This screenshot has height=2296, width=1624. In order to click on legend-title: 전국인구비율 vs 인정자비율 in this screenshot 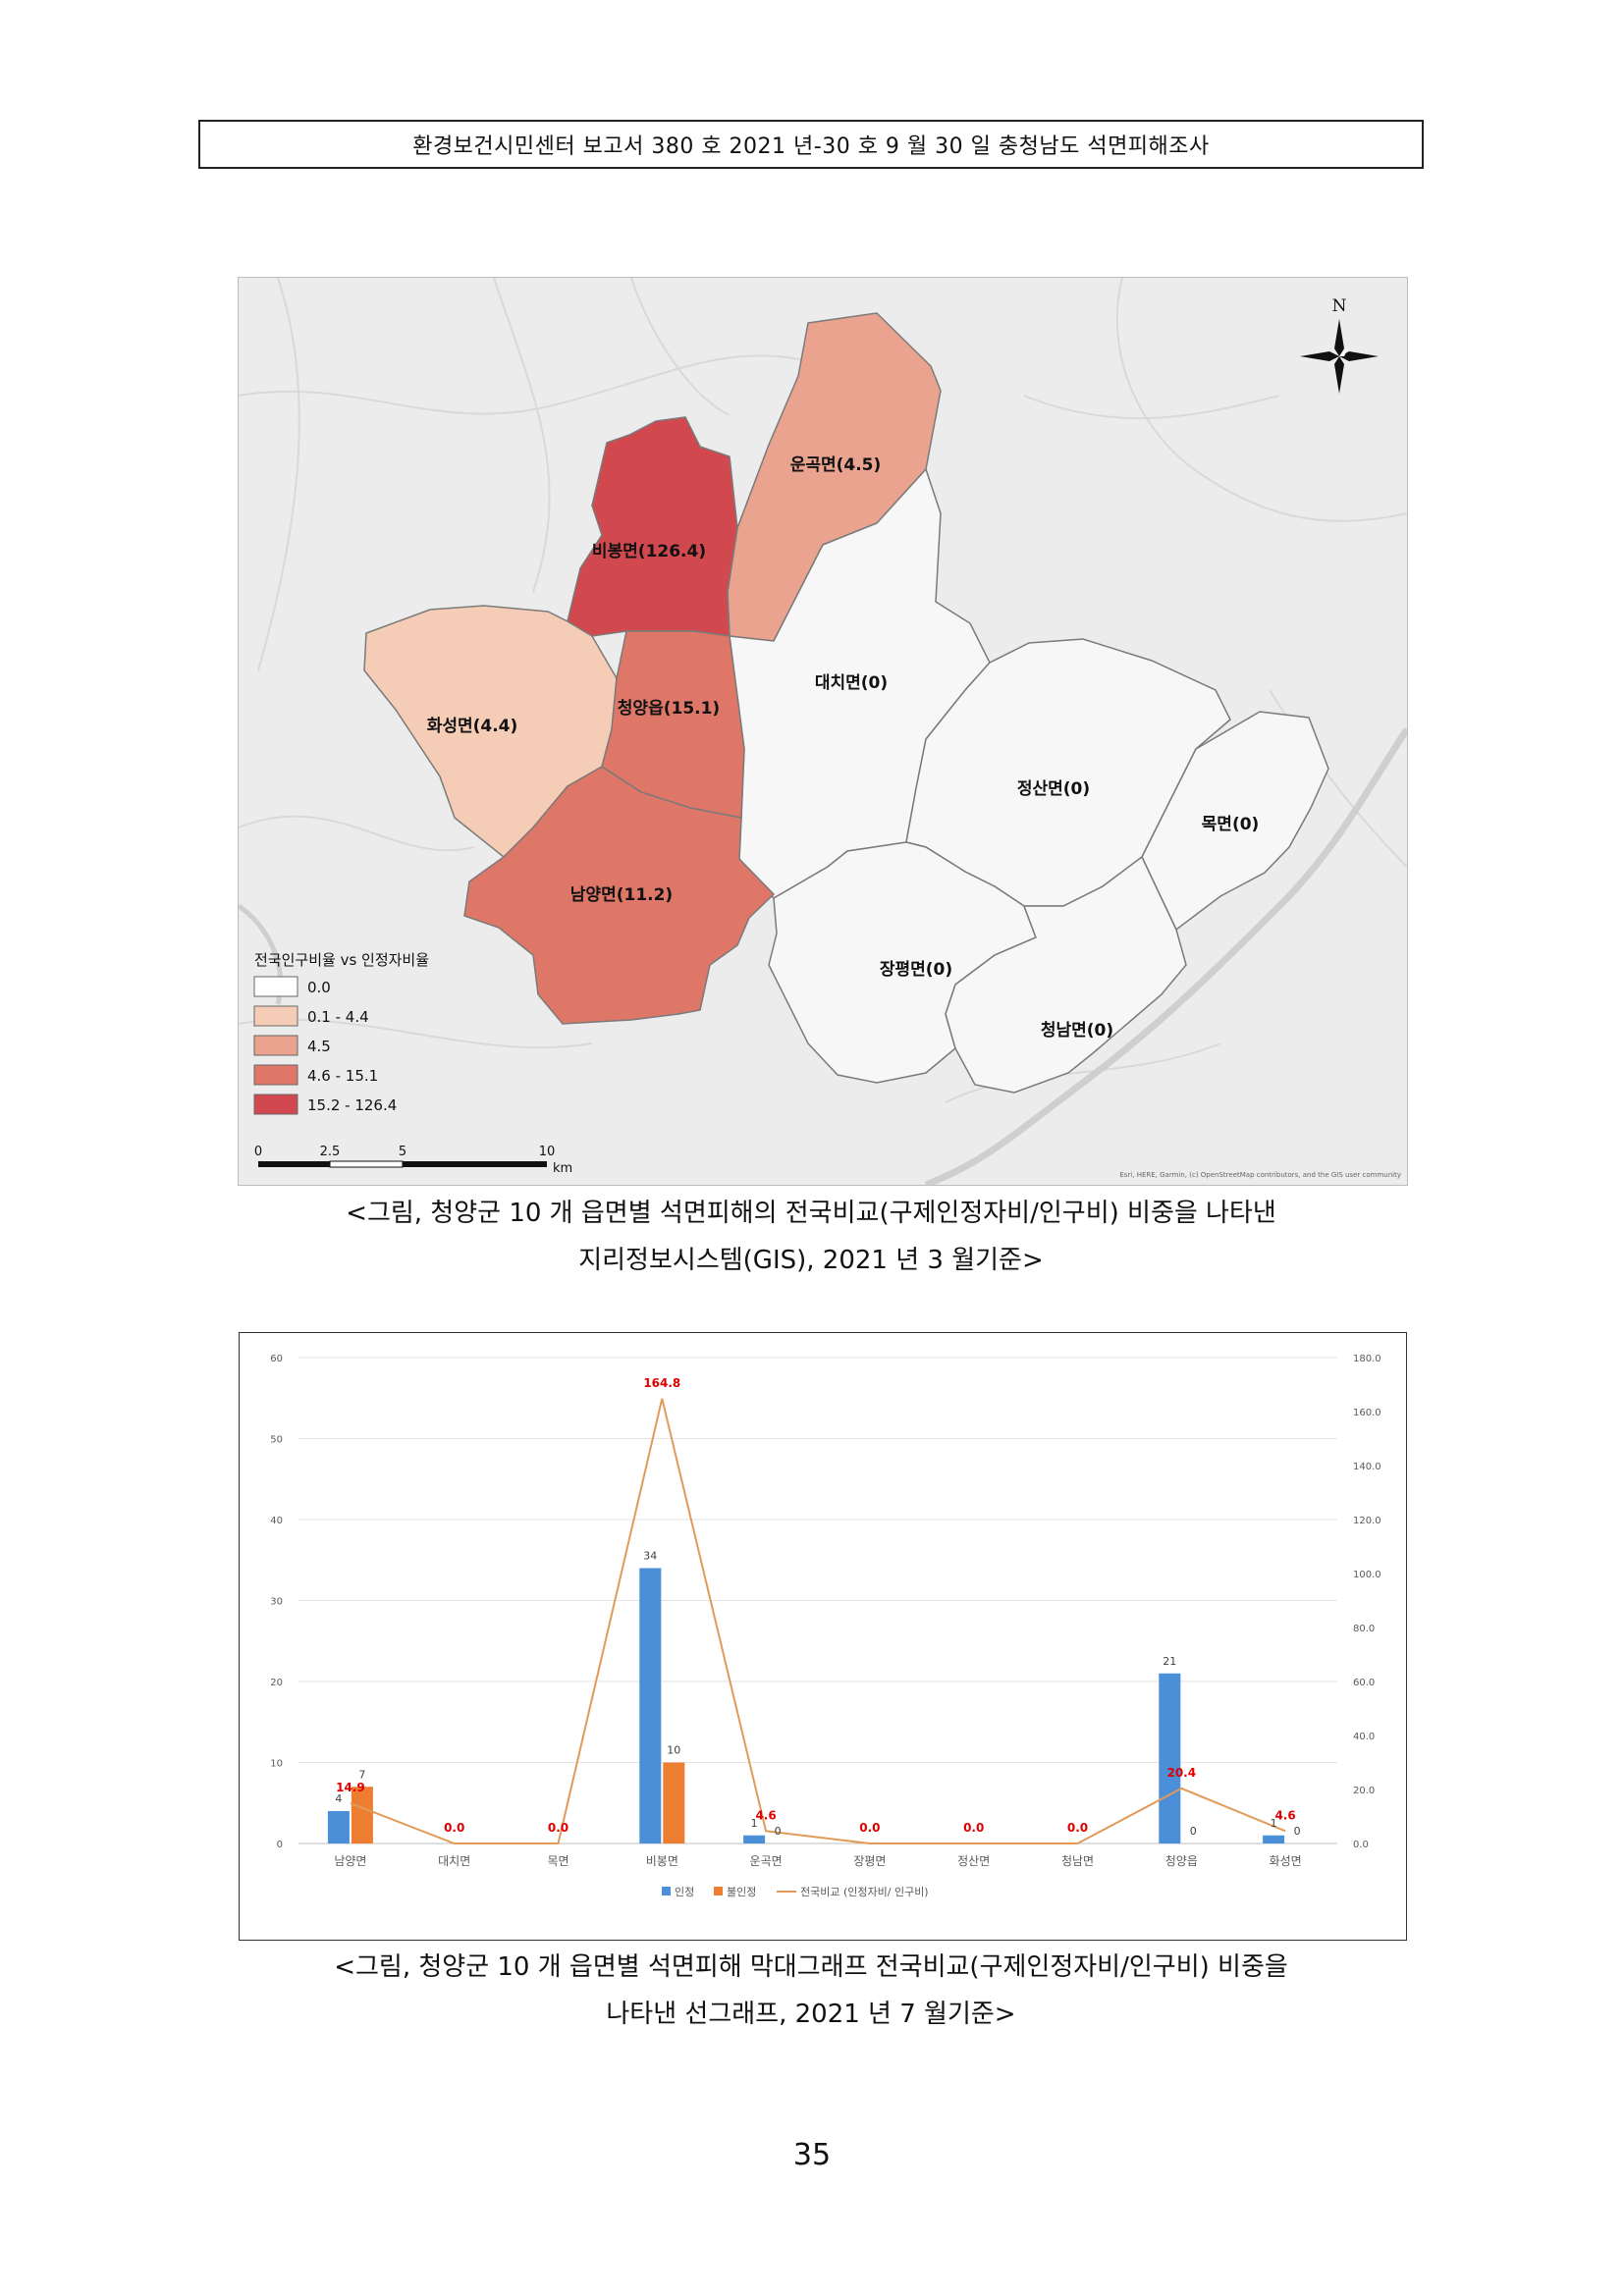, I will do `click(341, 960)`.